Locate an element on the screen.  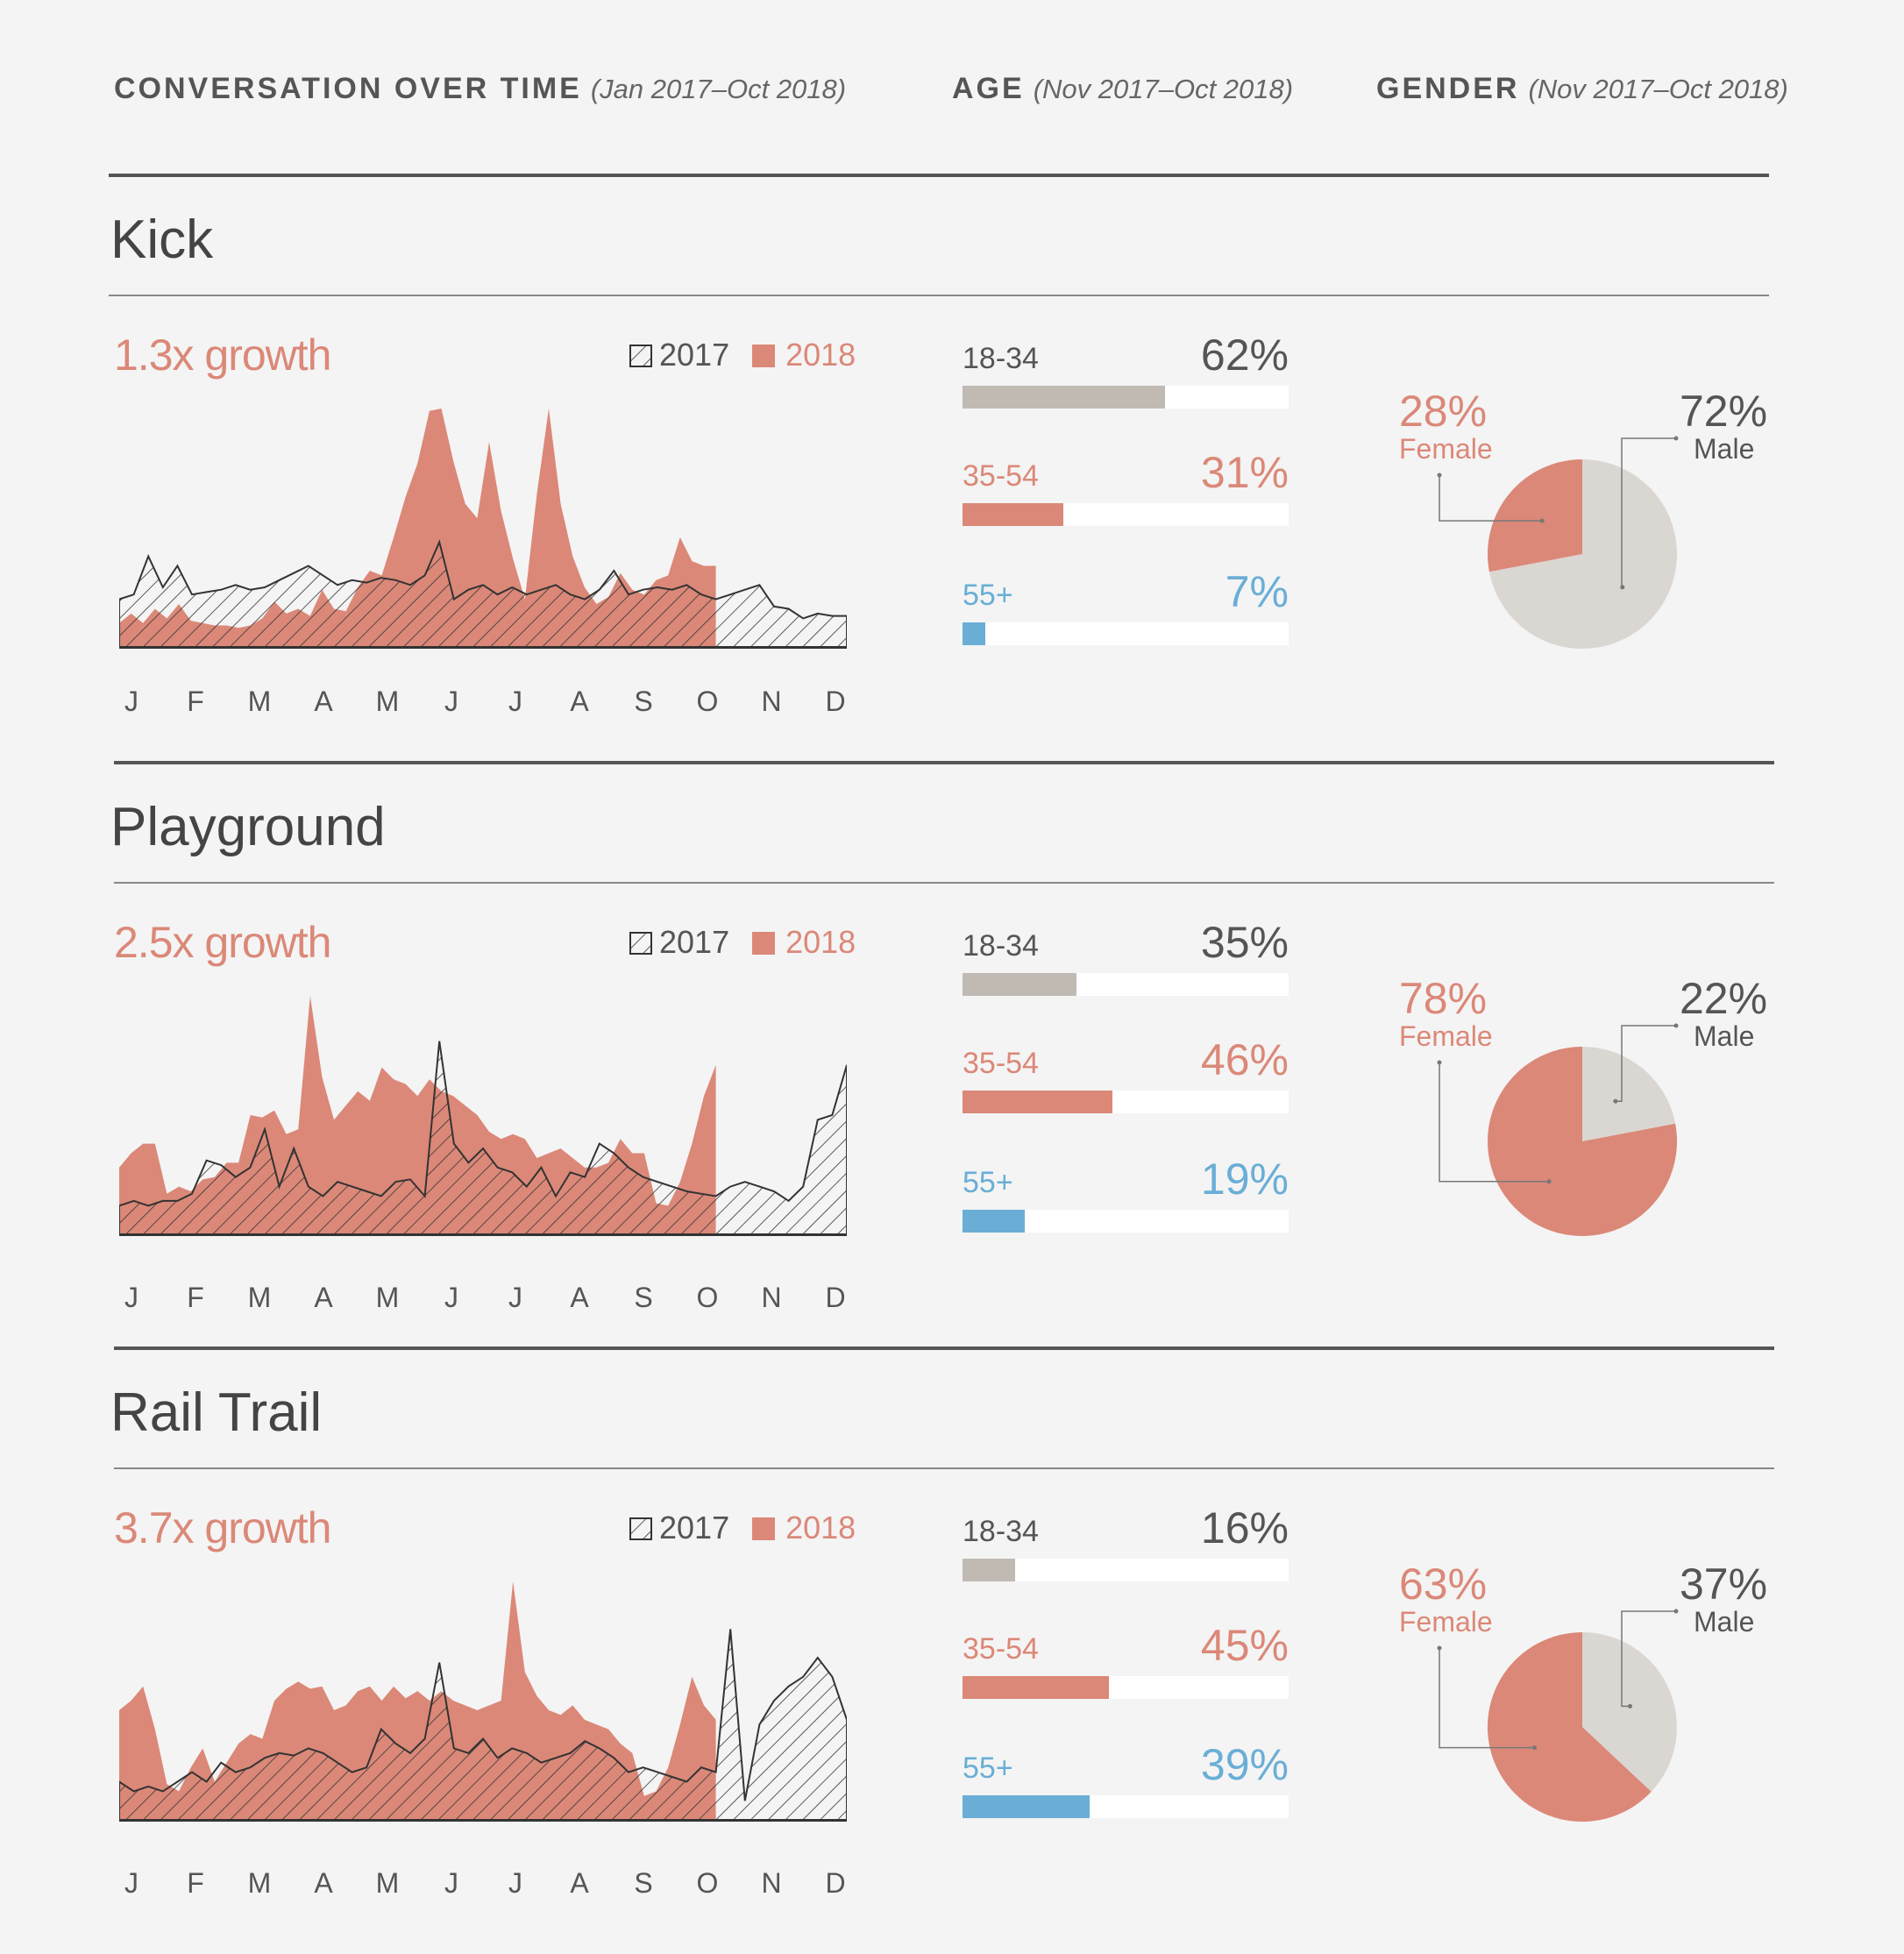
header-age-title: AGE is located at coordinates (988, 88).